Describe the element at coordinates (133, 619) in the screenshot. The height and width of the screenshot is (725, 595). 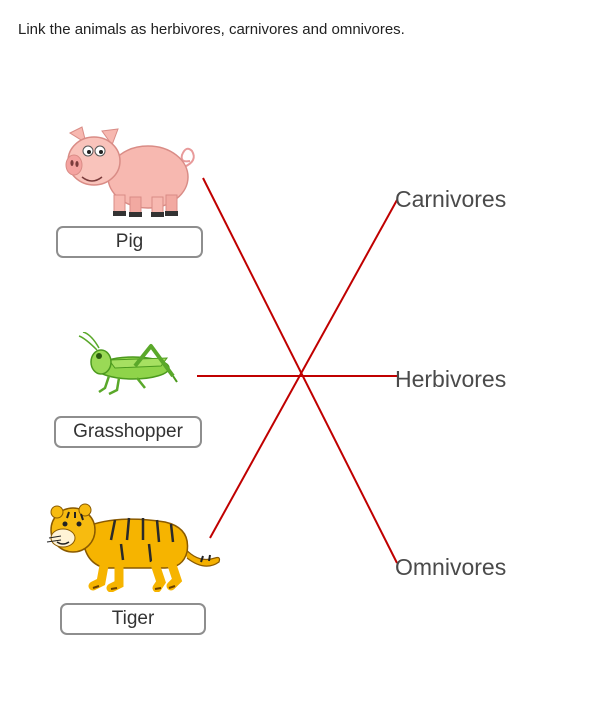
I see `animal-label-tiger: Tiger` at that location.